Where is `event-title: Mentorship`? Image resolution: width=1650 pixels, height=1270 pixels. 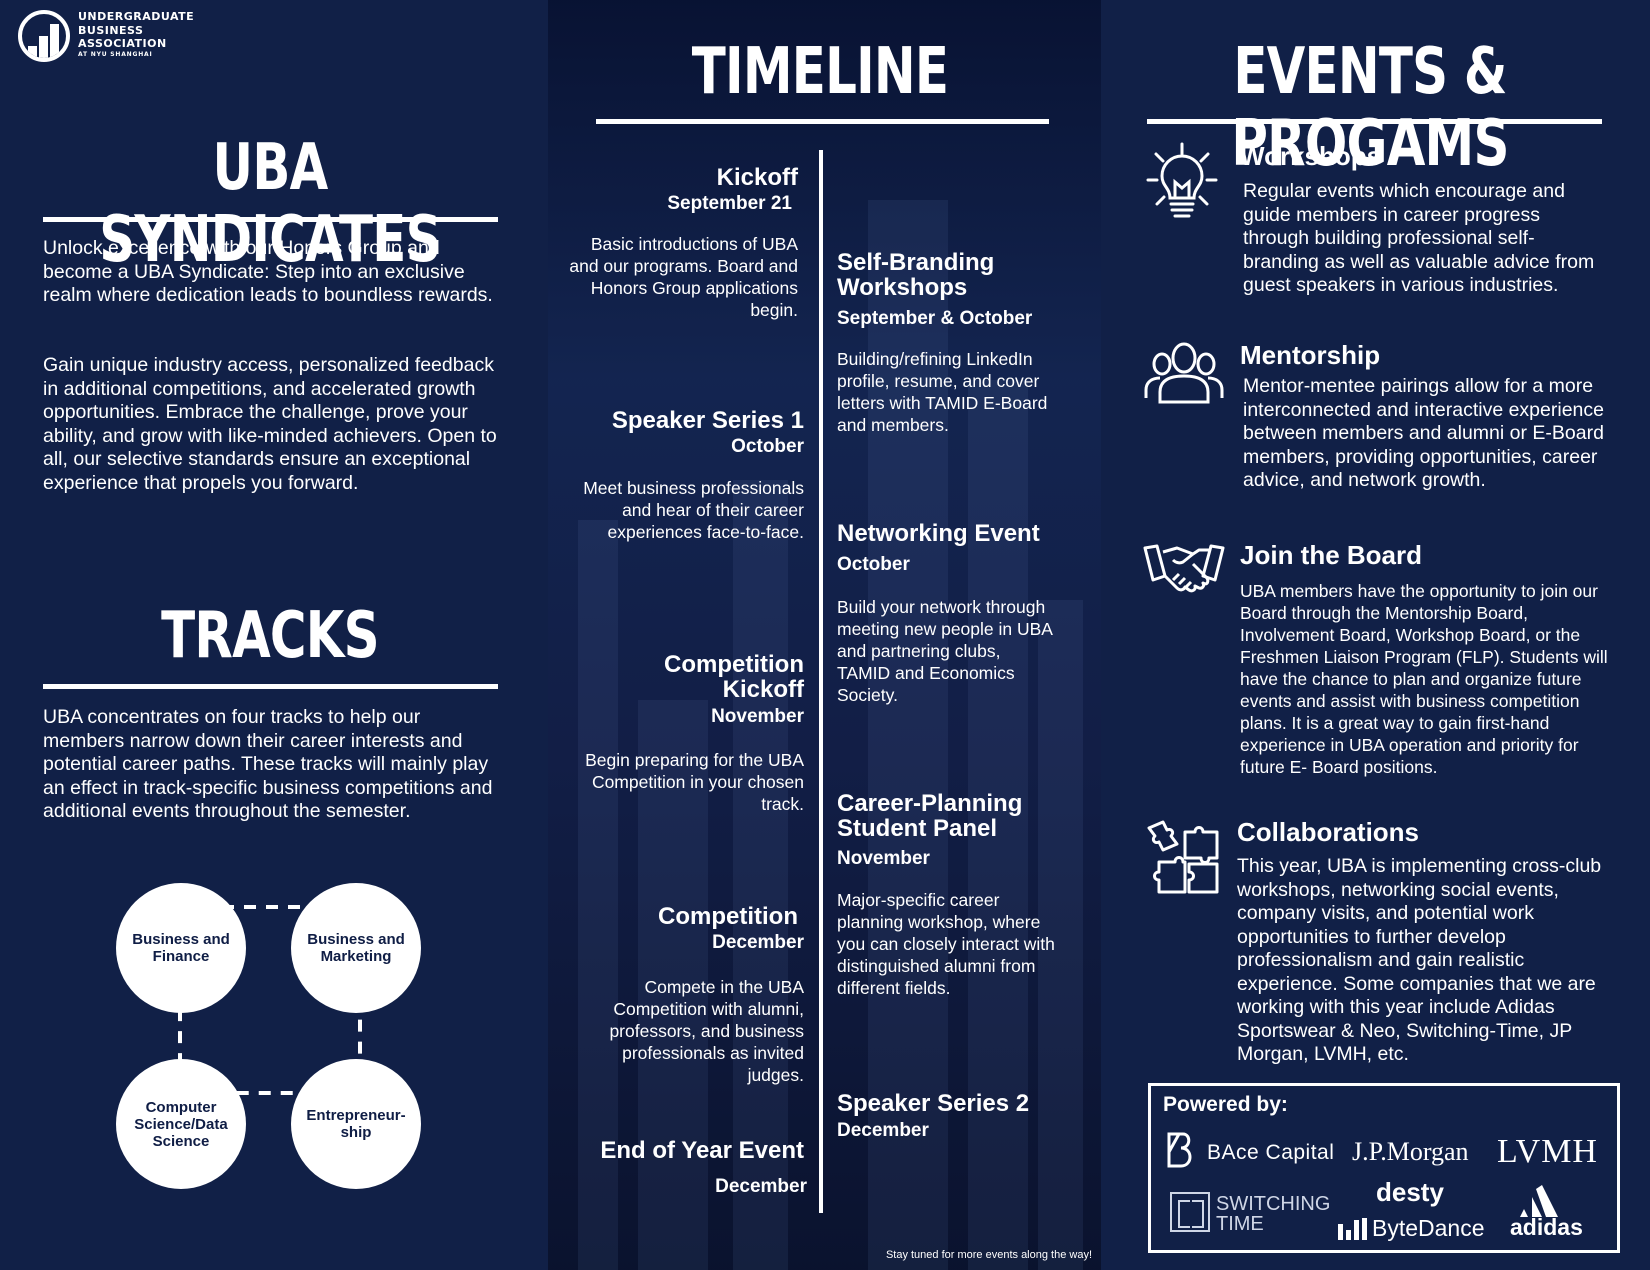 event-title: Mentorship is located at coordinates (1310, 355).